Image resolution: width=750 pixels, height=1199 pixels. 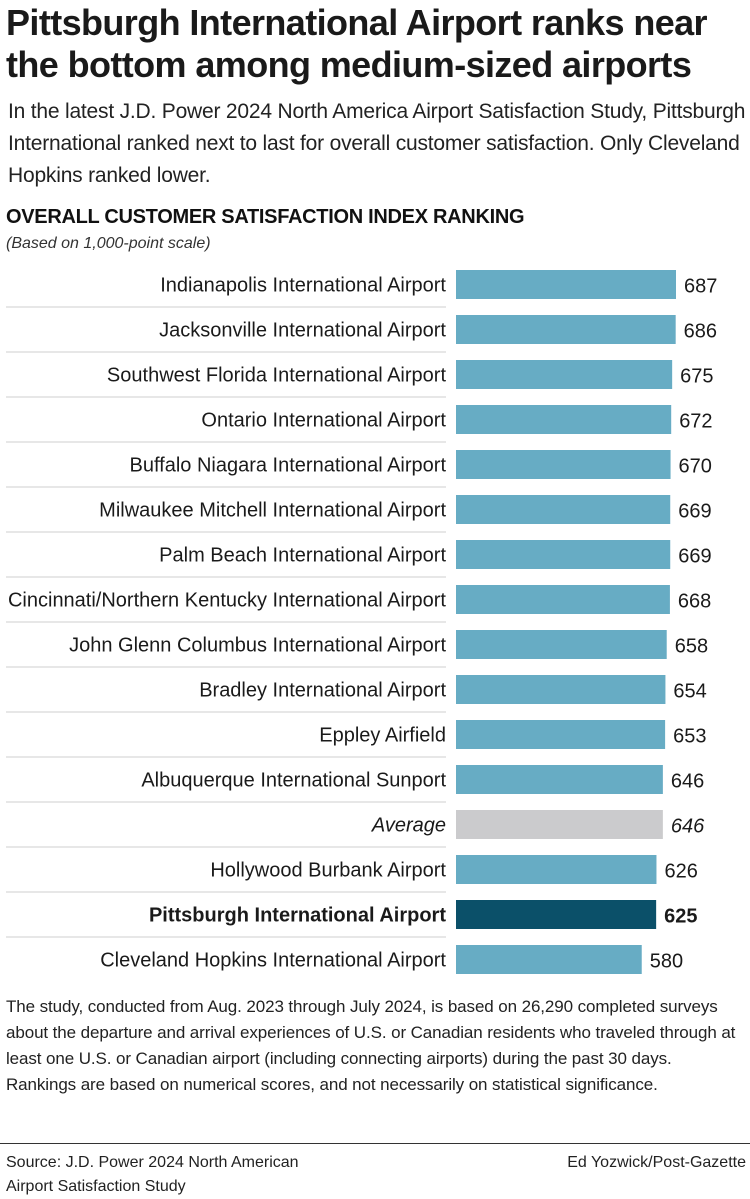 I want to click on value-label: 686, so click(x=700, y=332).